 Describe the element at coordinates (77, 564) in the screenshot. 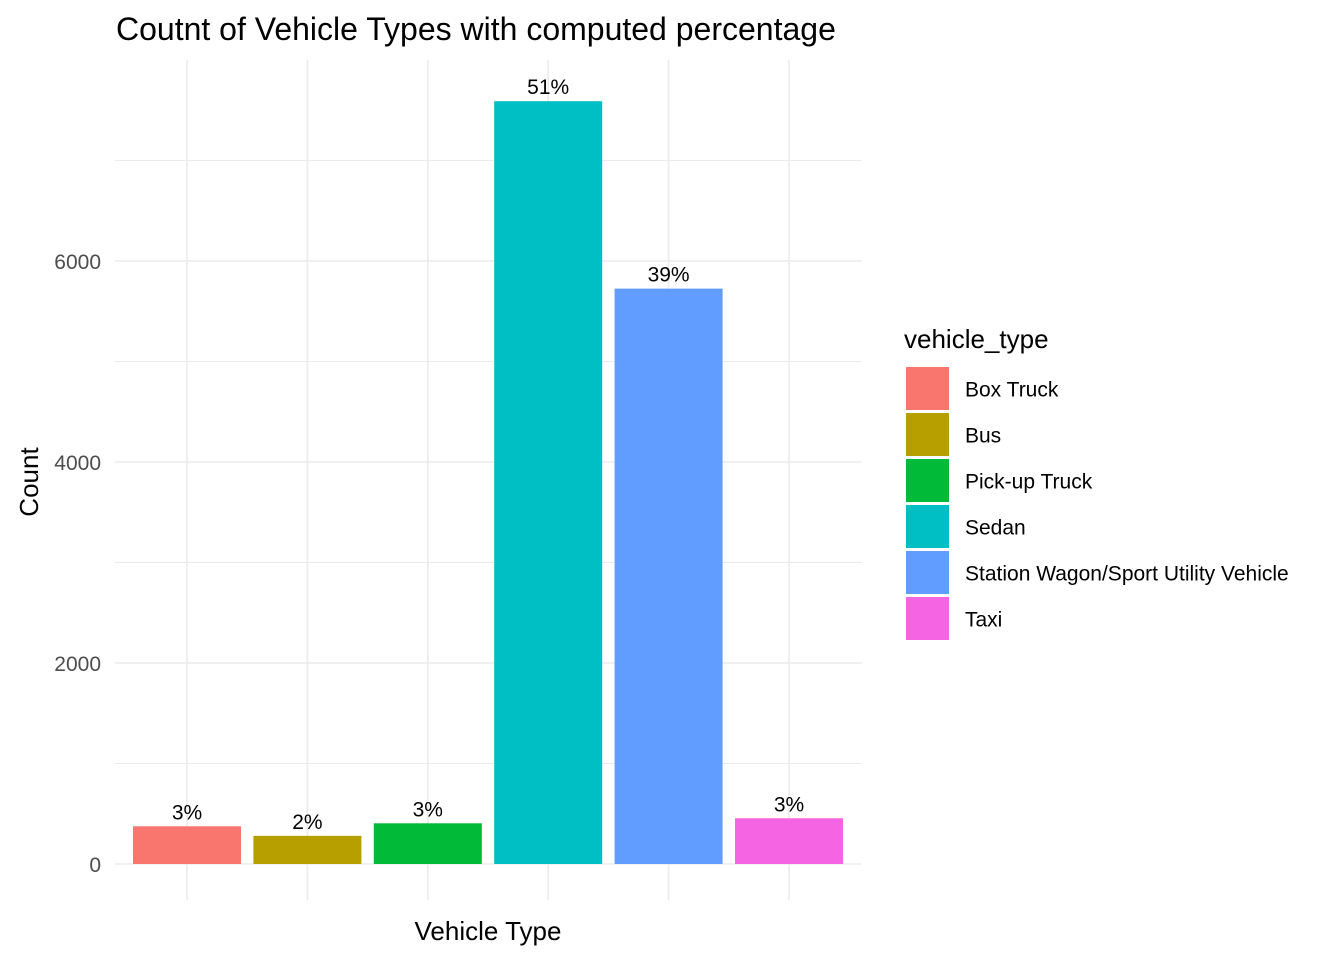

I see `y-axis: 0 2000 4000 6000` at that location.